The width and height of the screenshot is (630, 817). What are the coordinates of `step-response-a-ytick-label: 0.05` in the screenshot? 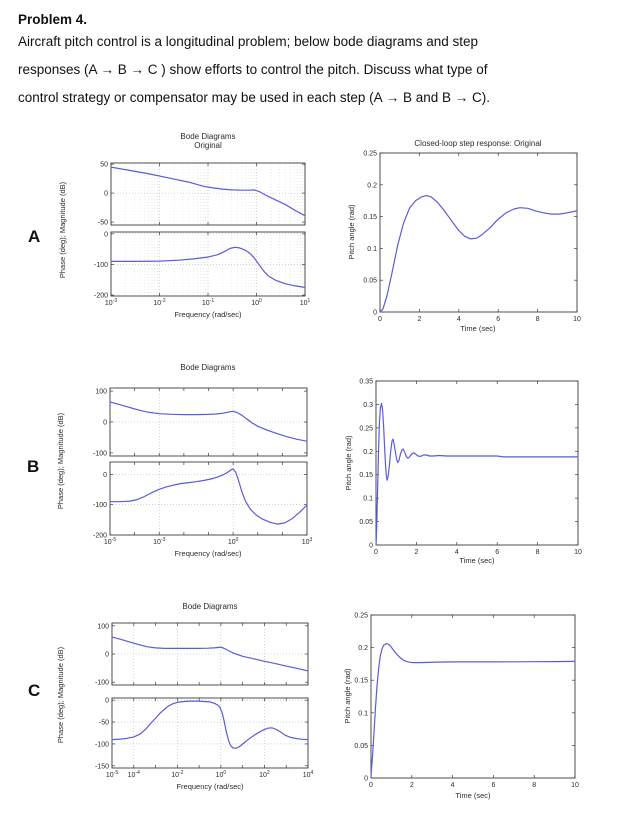 It's located at (370, 281).